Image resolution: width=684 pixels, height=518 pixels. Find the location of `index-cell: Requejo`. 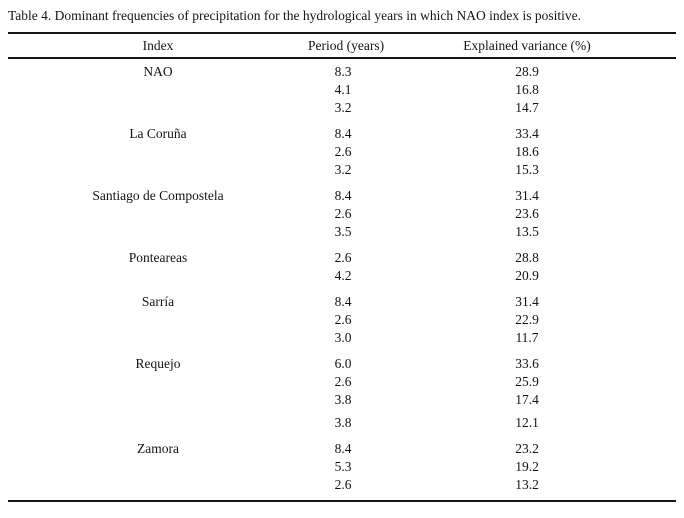

index-cell: Requejo is located at coordinates (158, 363).